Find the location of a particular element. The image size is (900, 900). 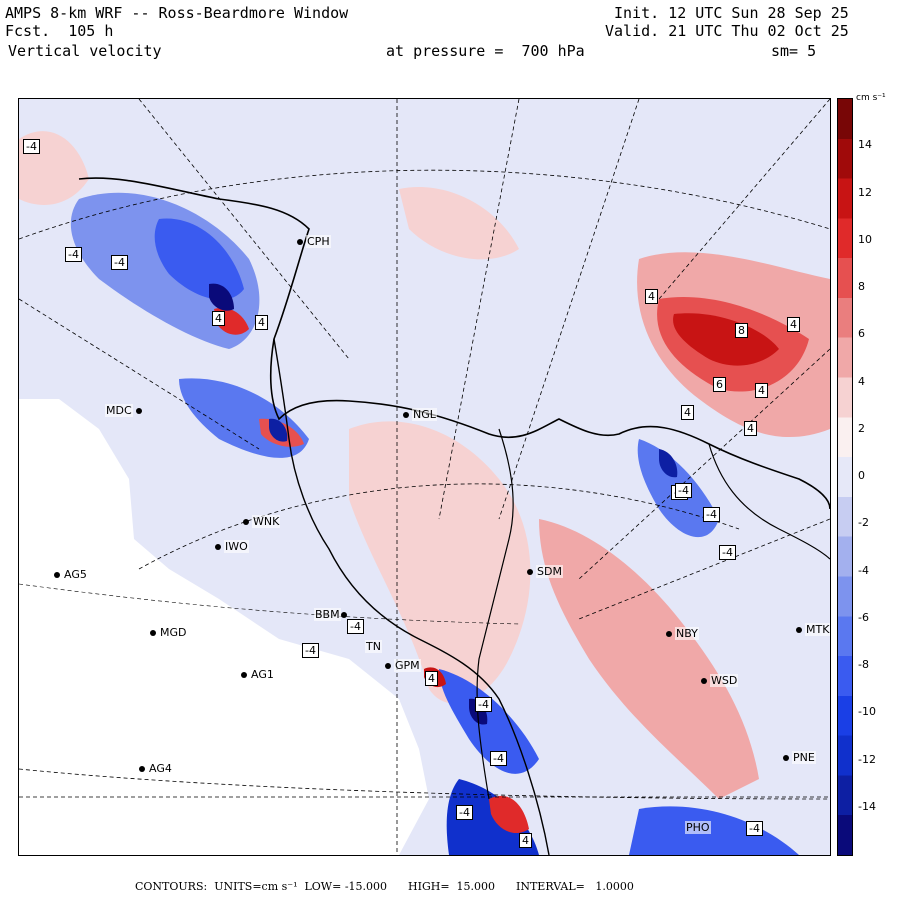

station-marker: IWO is located at coordinates (232, 546).